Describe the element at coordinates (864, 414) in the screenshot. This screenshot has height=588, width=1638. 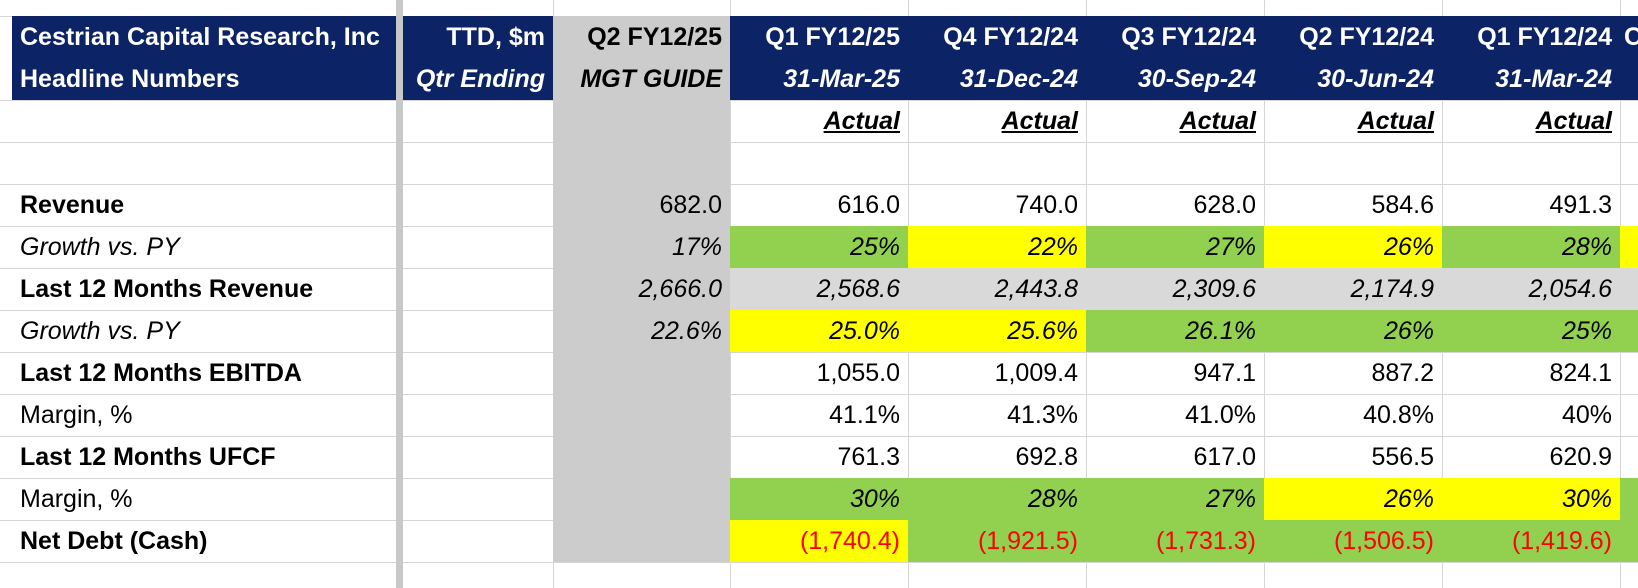
I see `value-cell: 41.1%` at that location.